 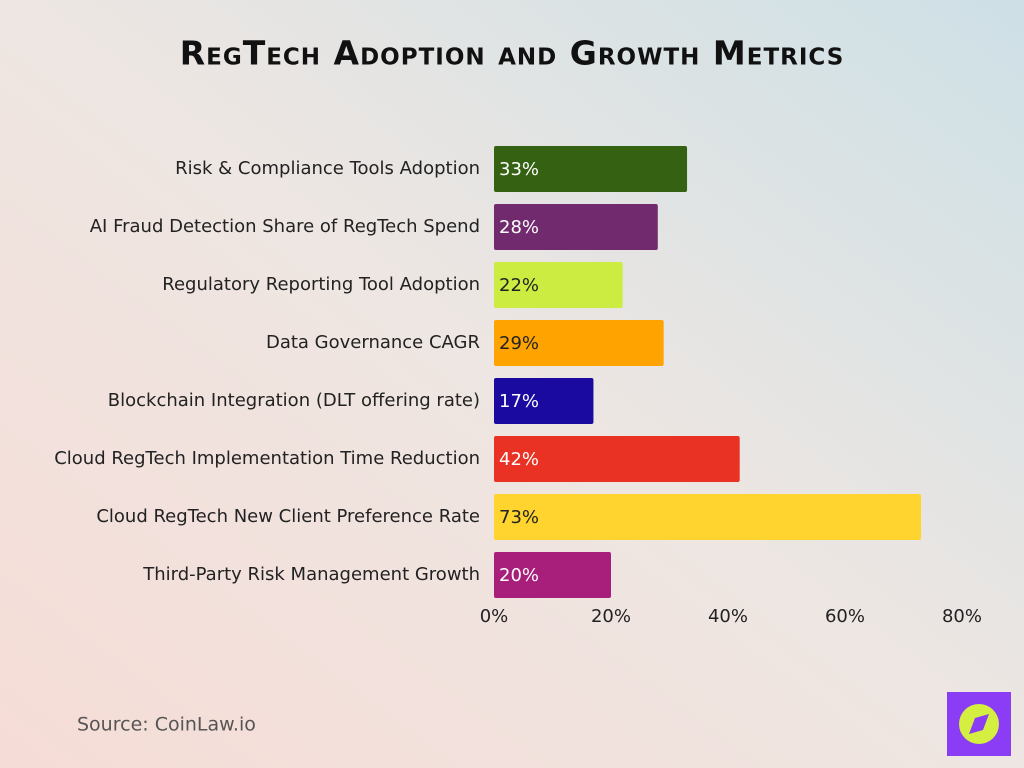 What do you see at coordinates (494, 616) in the screenshot?
I see `x-tick-label: 0%` at bounding box center [494, 616].